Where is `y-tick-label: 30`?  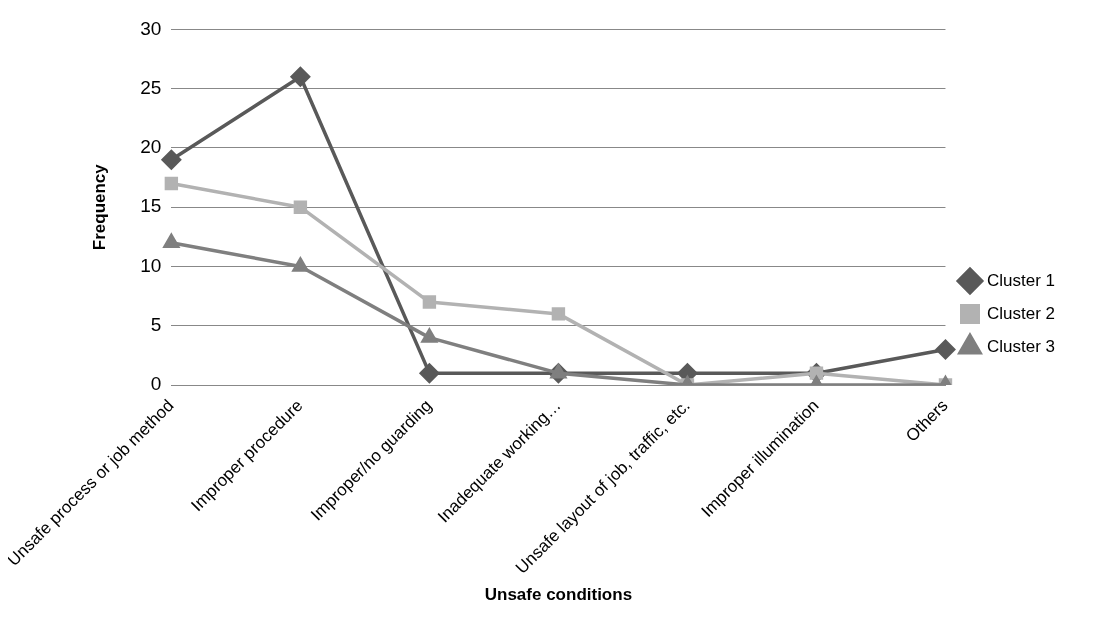 y-tick-label: 30 is located at coordinates (151, 28).